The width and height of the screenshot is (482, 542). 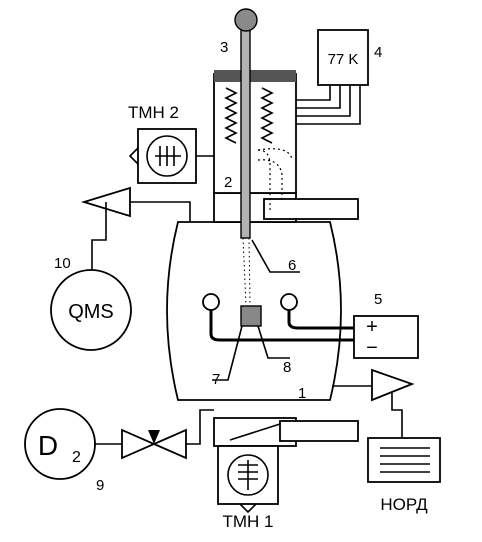 I want to click on qms-line, so click(x=160, y=211).